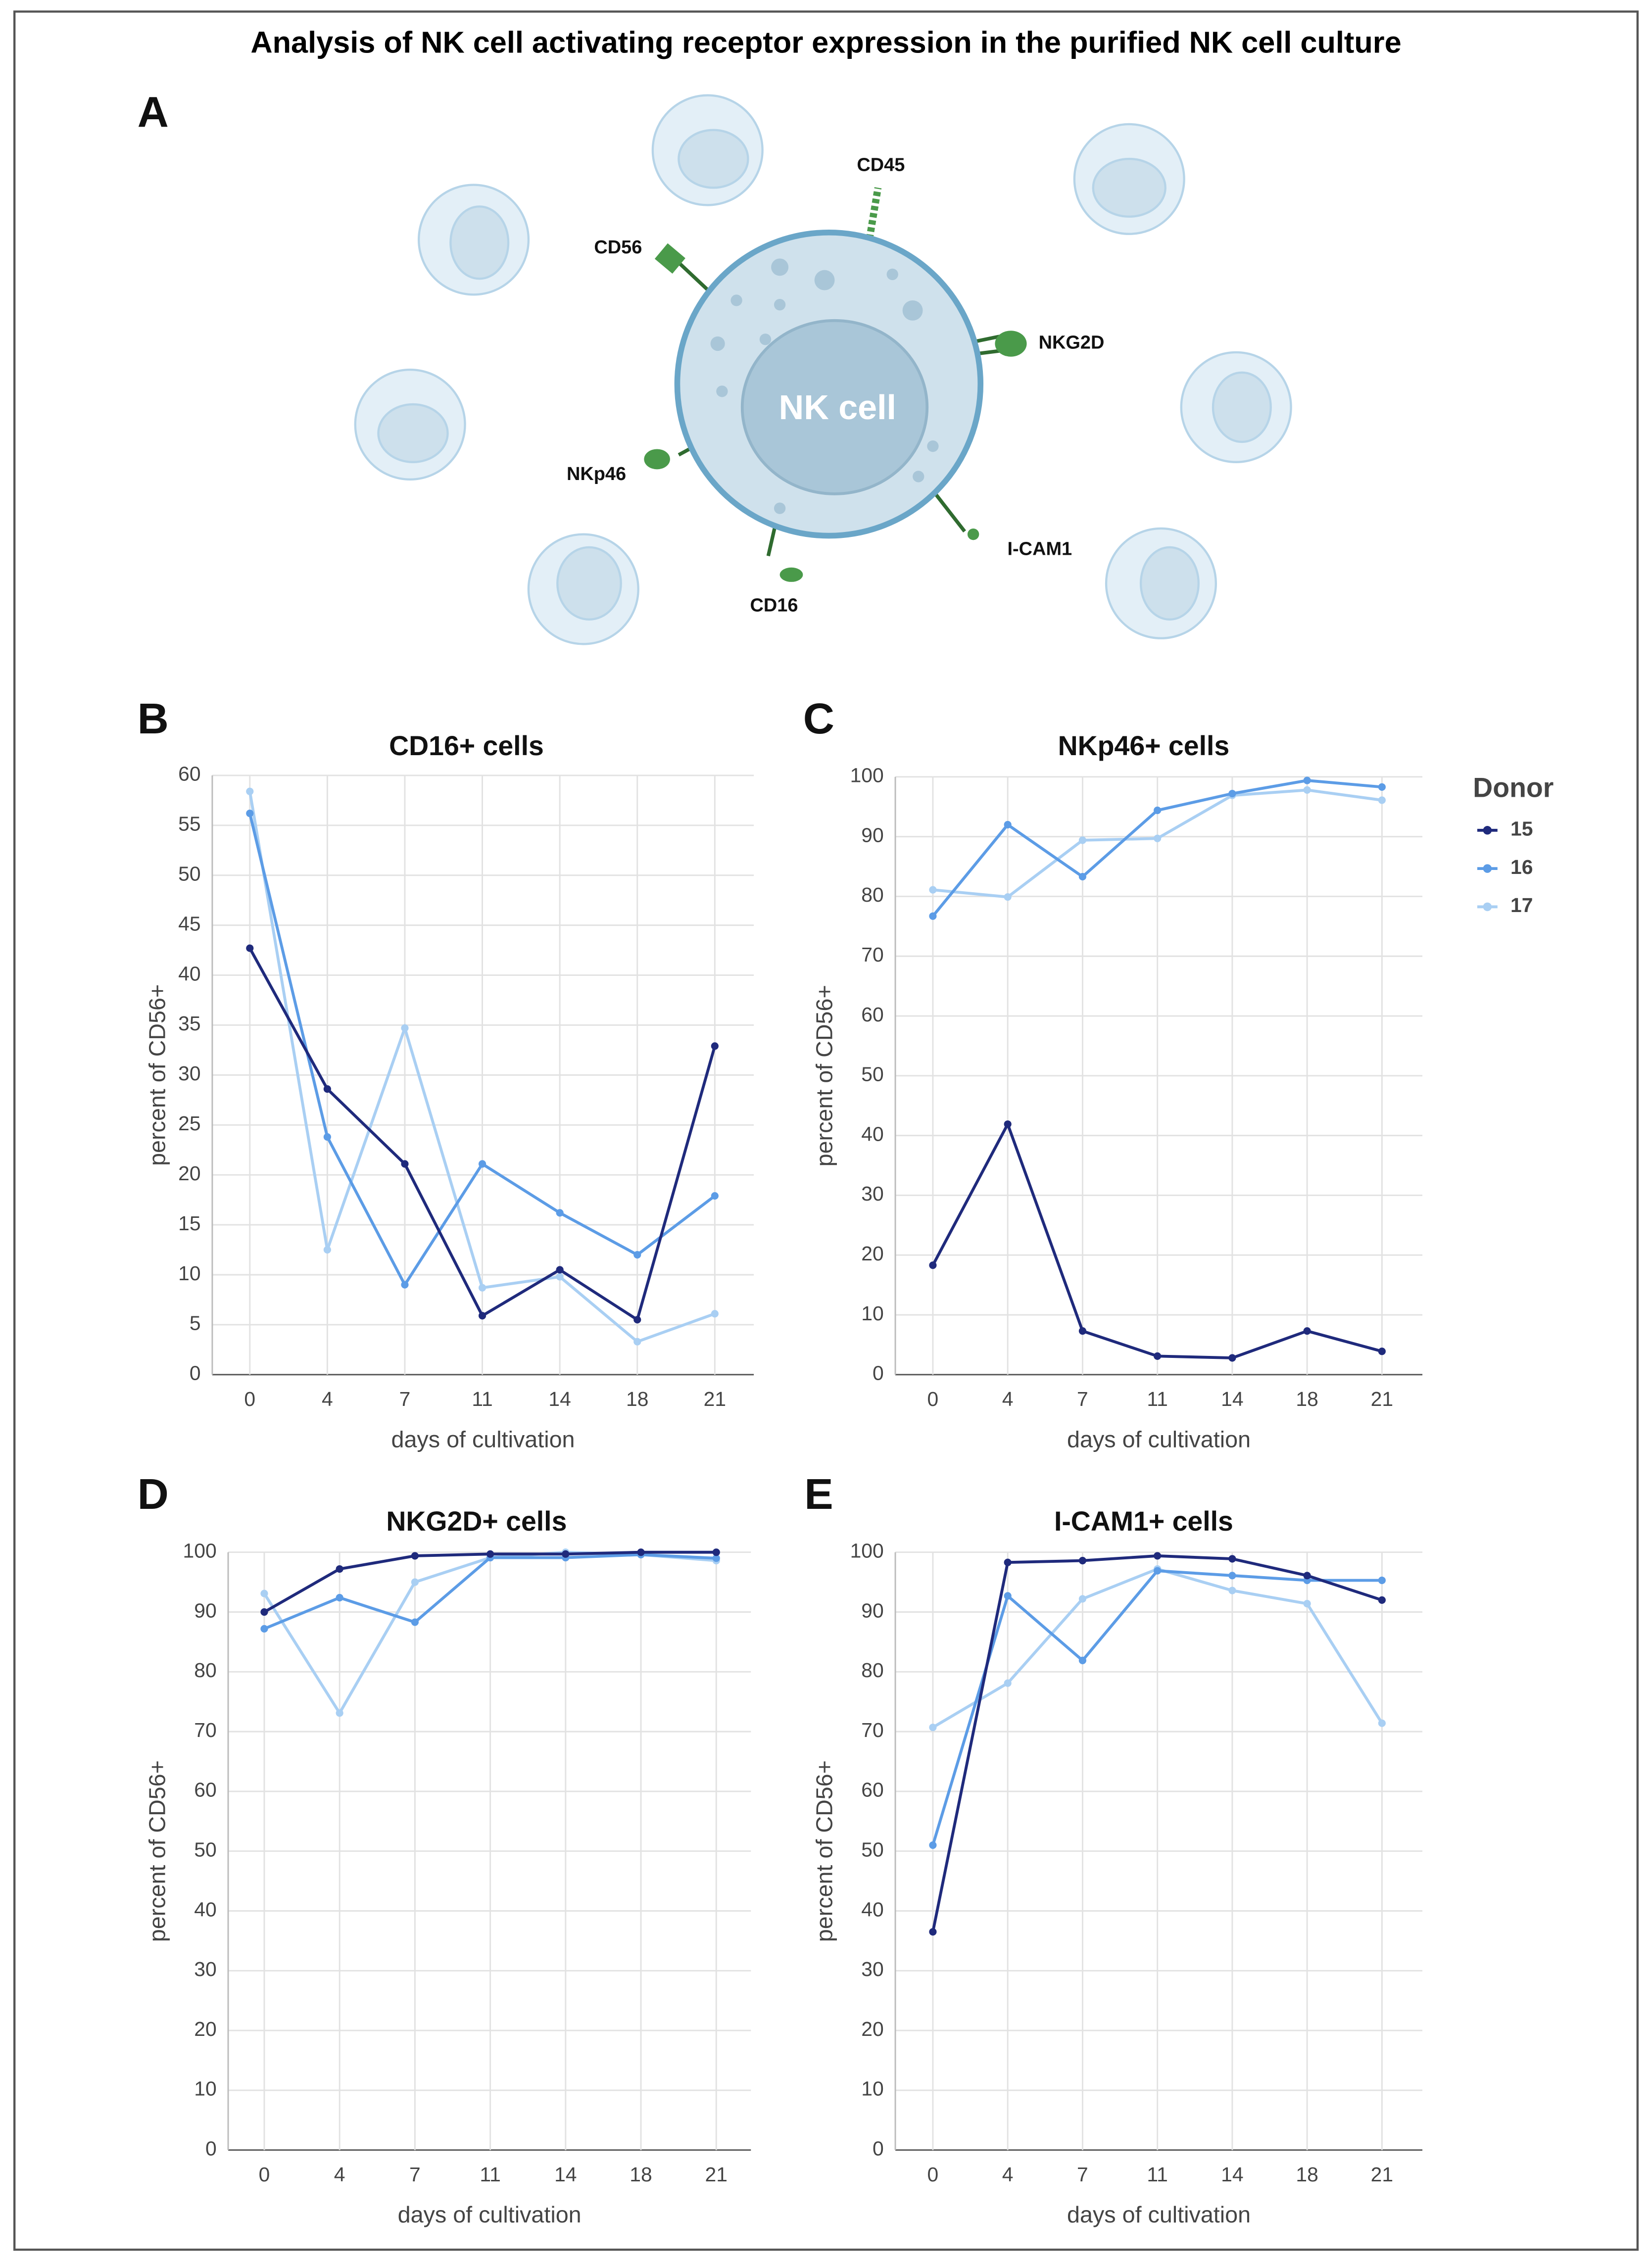 Image resolution: width=1652 pixels, height=2265 pixels. I want to click on receptor-label: CD16, so click(774, 605).